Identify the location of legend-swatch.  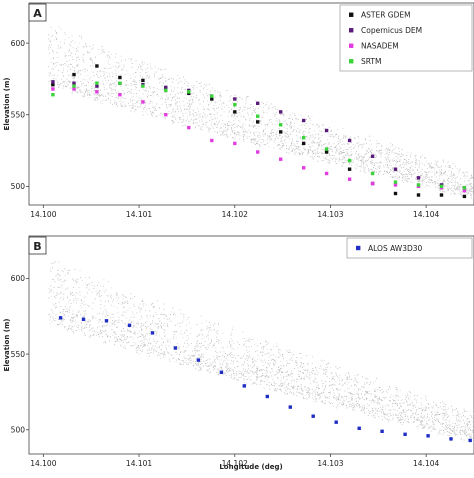
(351, 30).